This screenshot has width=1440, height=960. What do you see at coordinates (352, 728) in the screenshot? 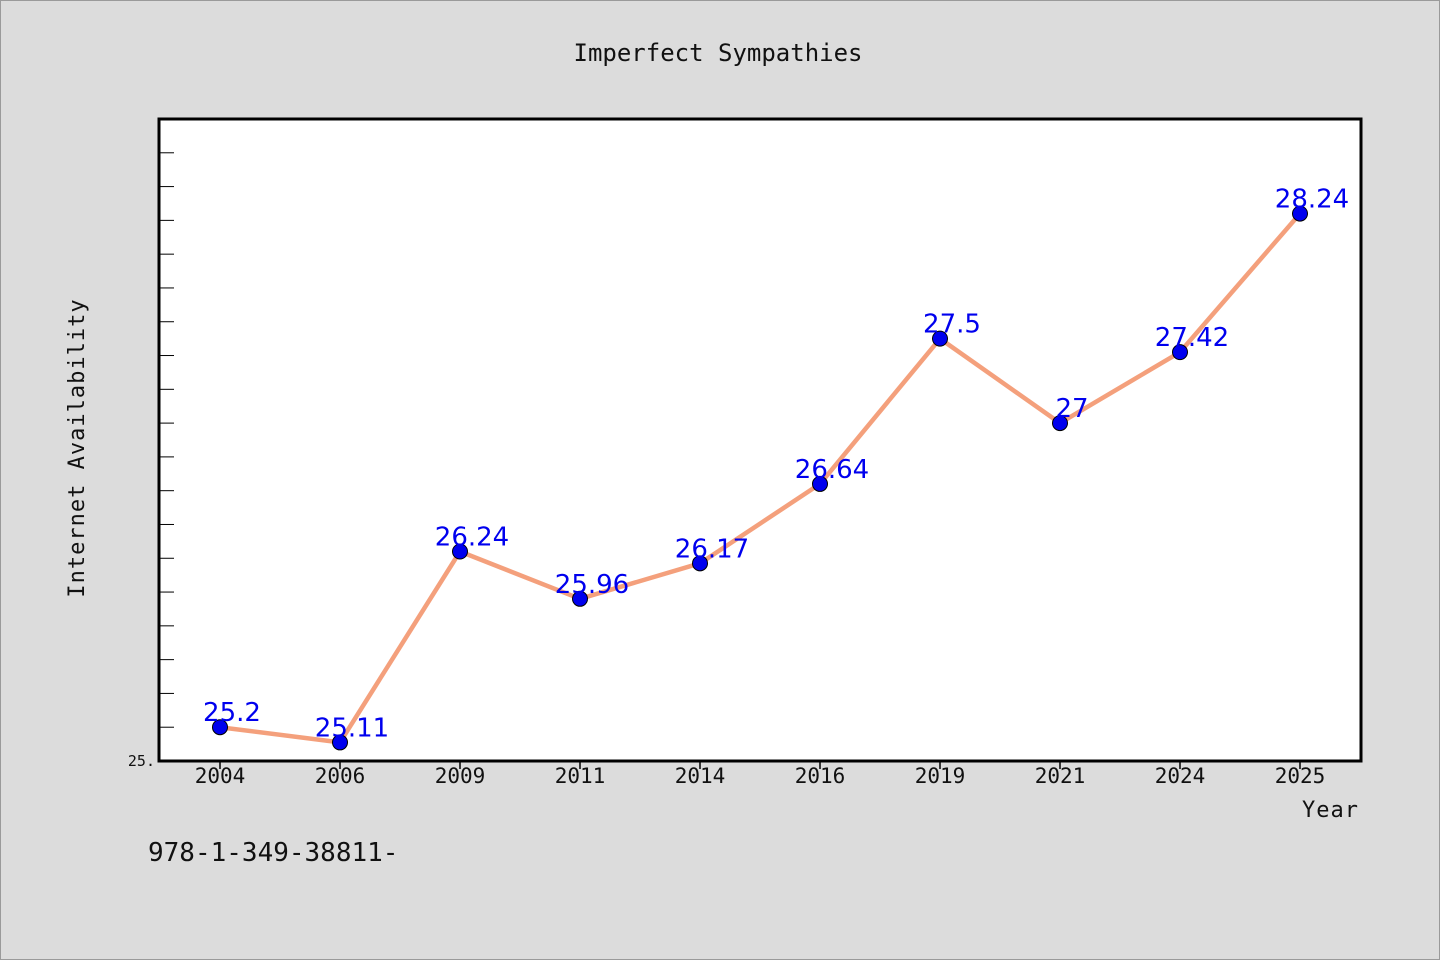
I see `data-label: 25.11` at bounding box center [352, 728].